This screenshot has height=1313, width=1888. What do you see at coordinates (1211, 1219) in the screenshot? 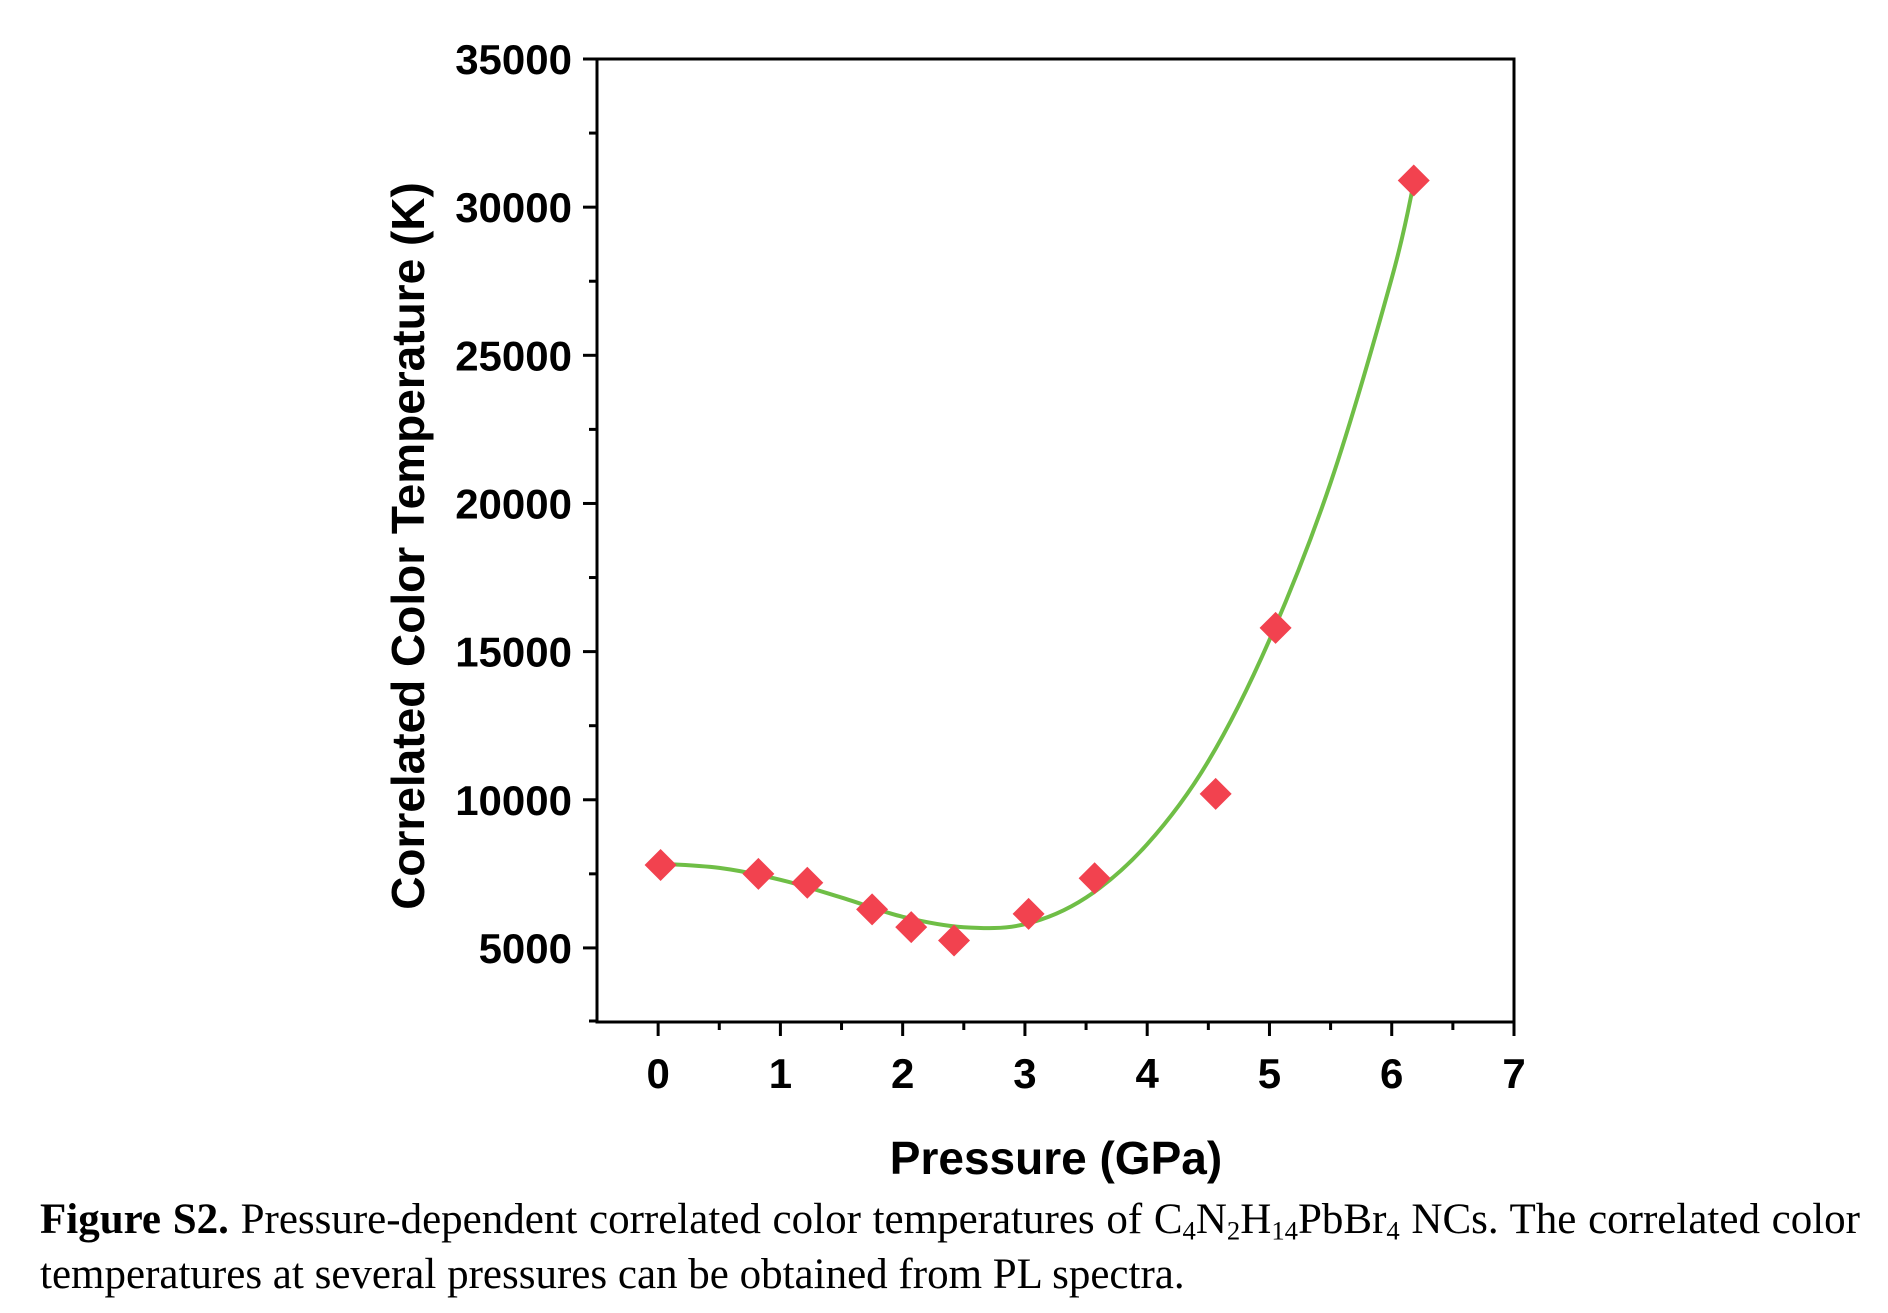
I see `caption-n: N` at bounding box center [1211, 1219].